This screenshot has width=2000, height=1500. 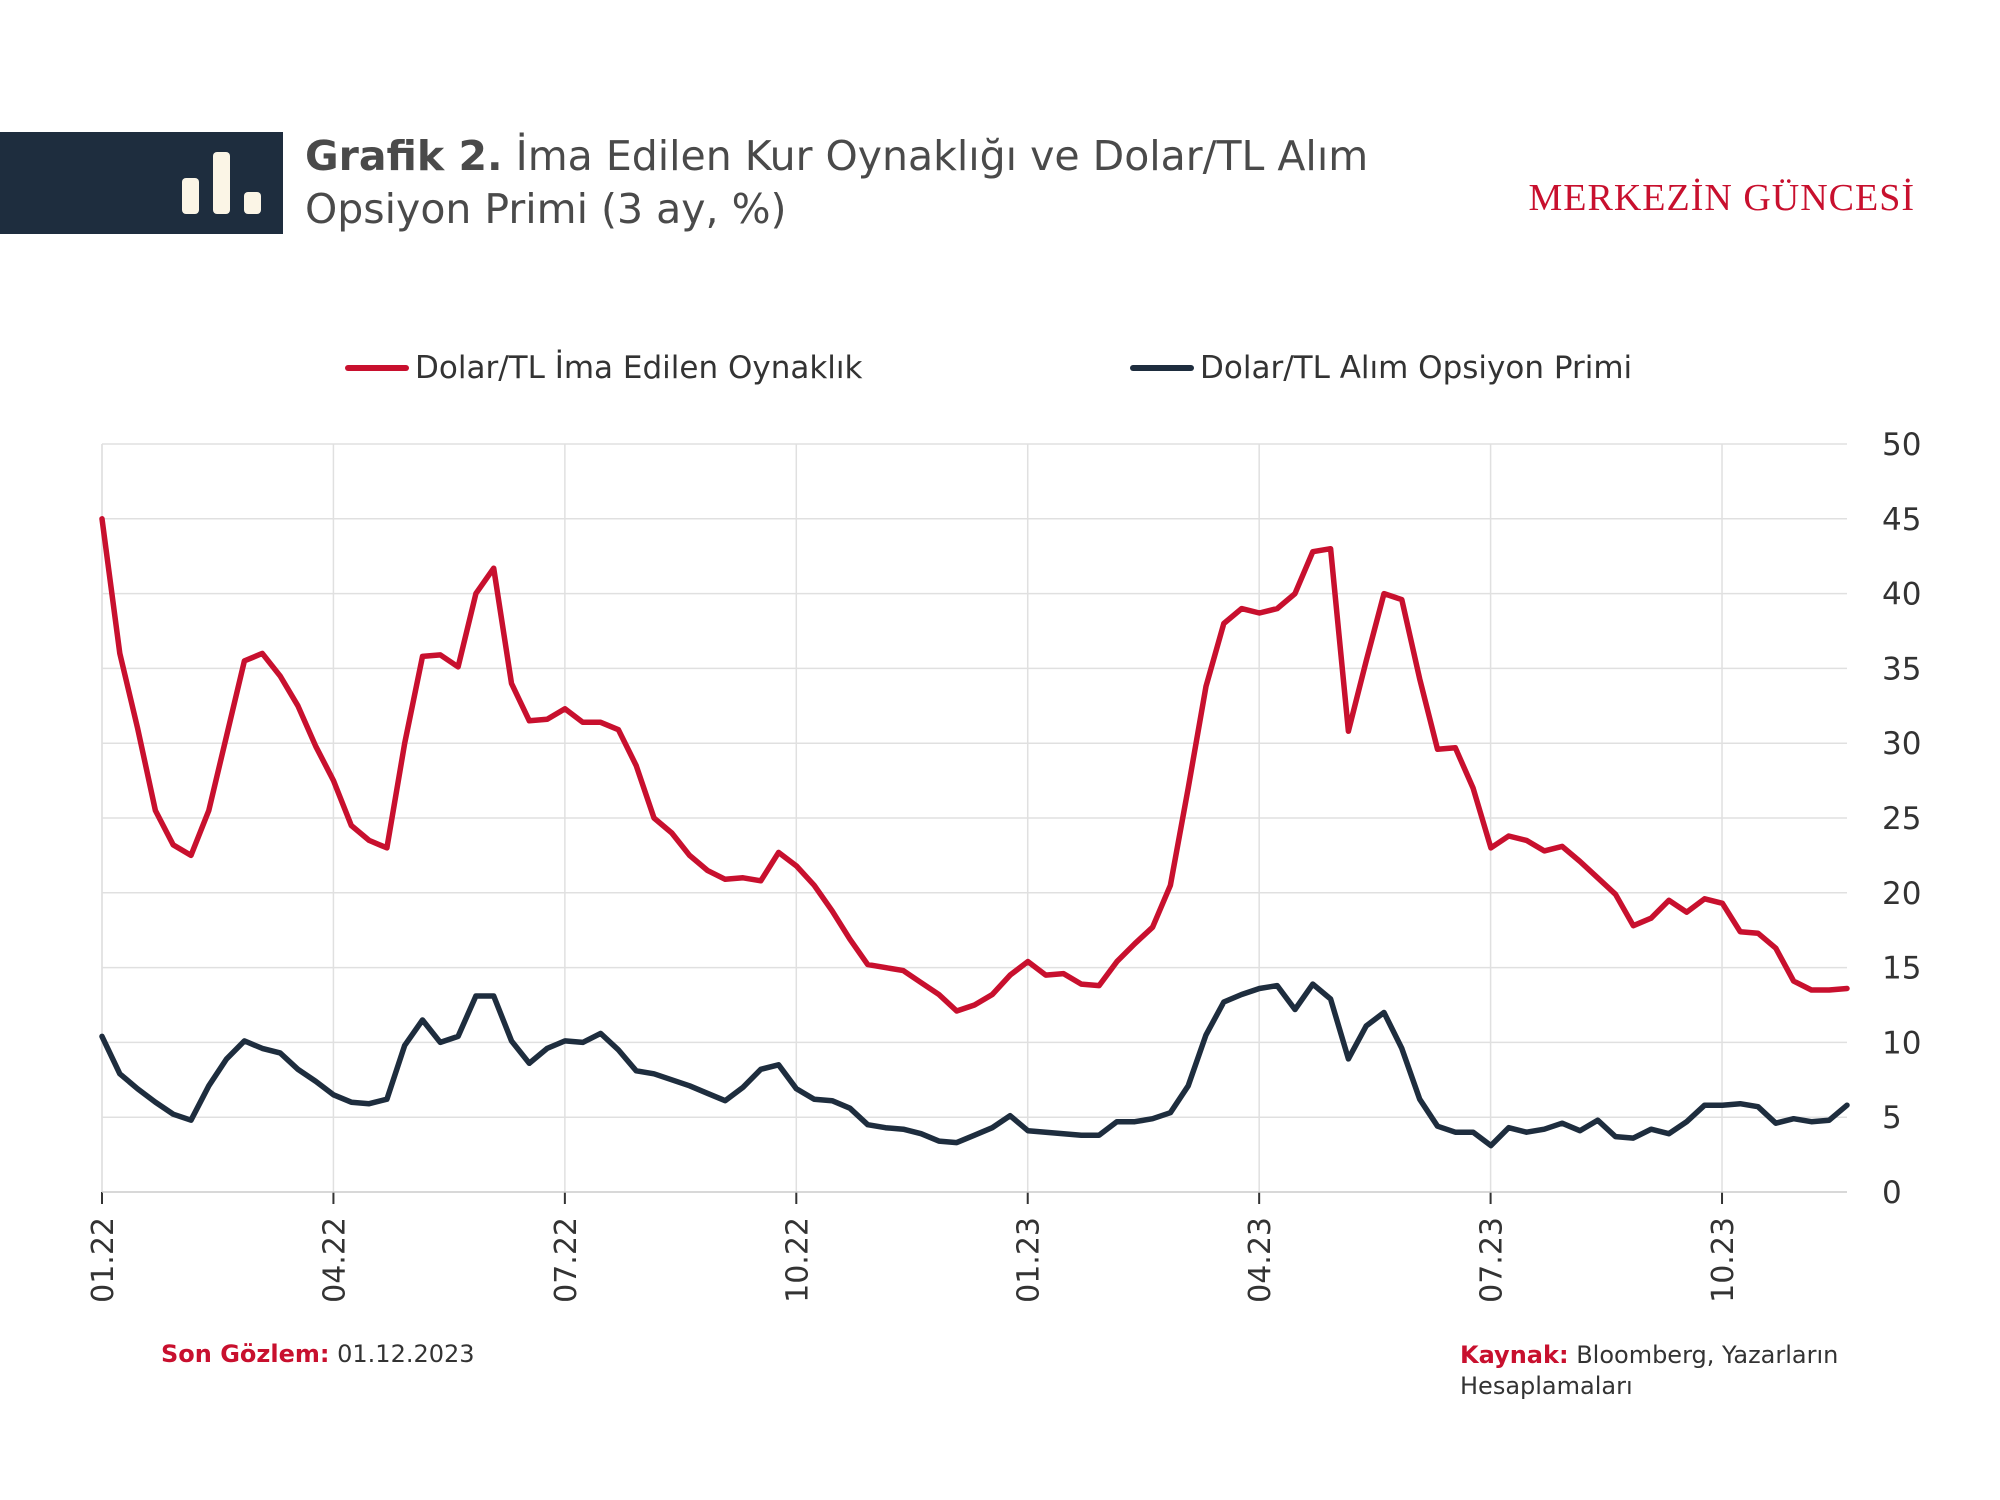 I want to click on title-line2: Opsiyon Primi (3 ay, %), so click(x=546, y=209).